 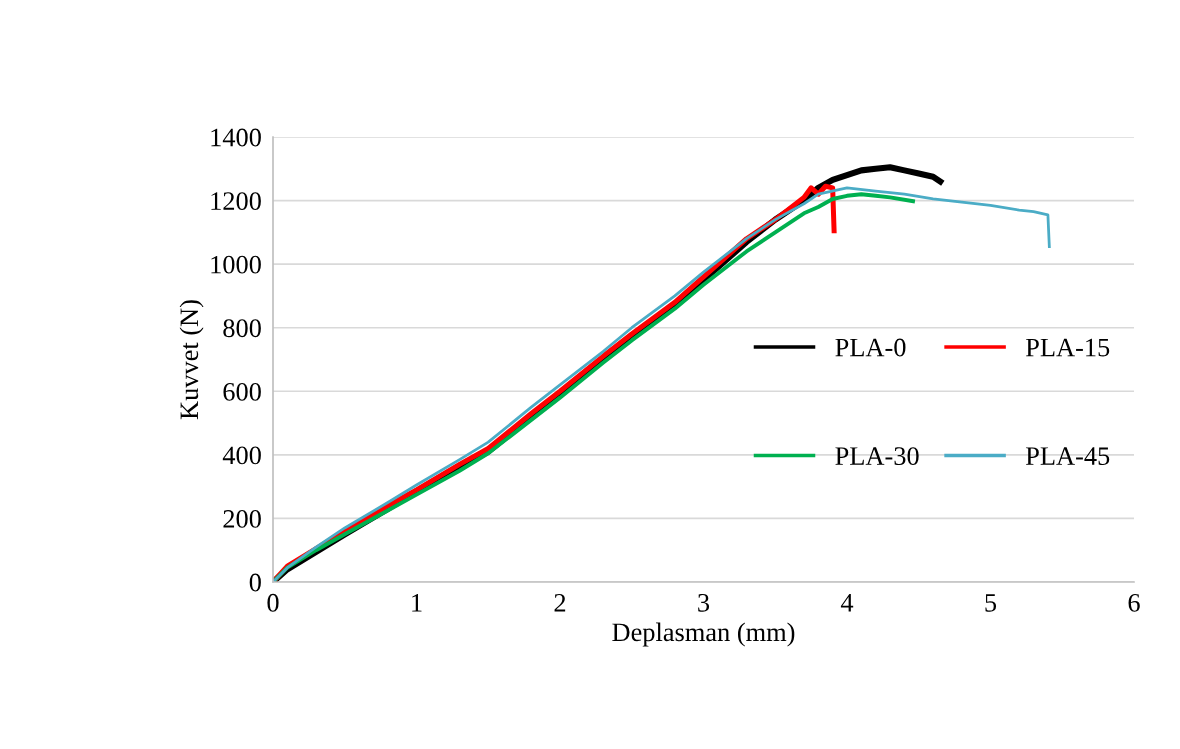 I want to click on y-tick-label: 800, so click(x=242, y=328).